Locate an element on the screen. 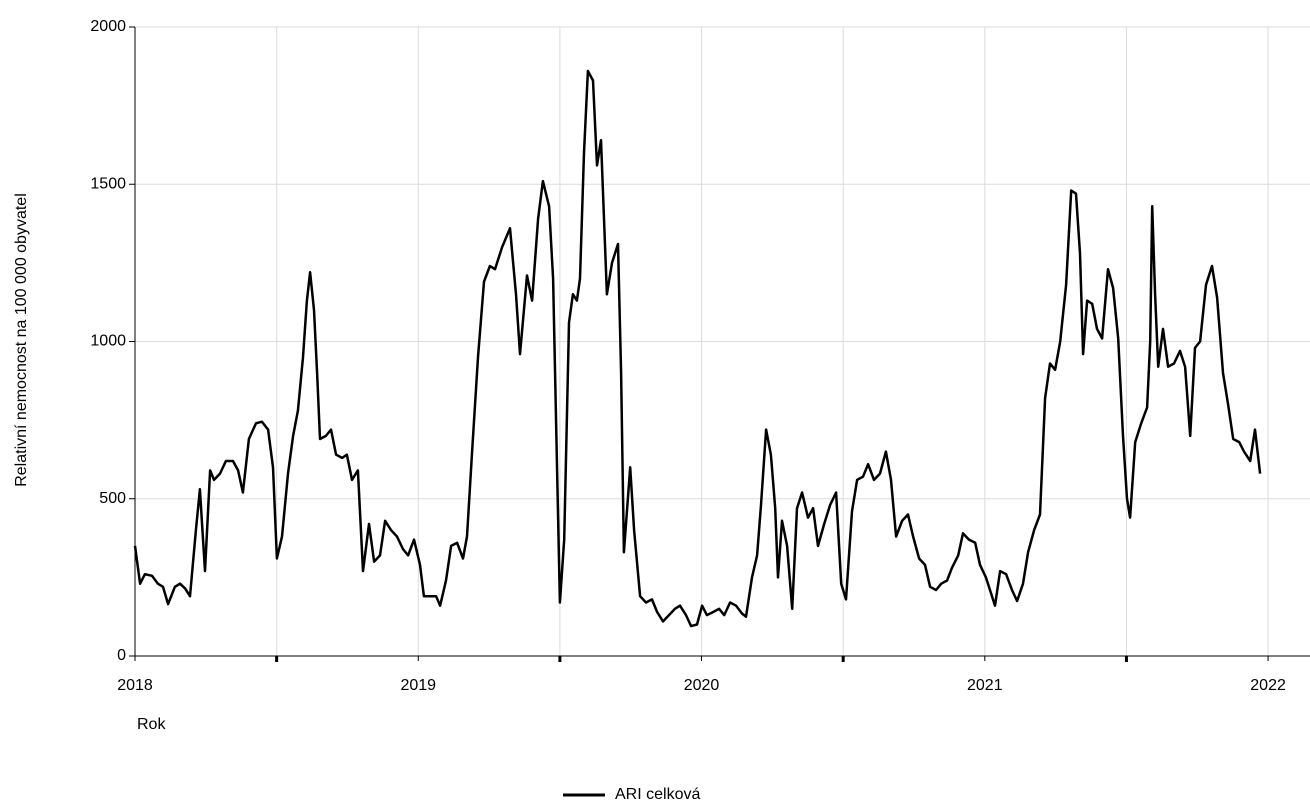 The width and height of the screenshot is (1310, 802). legend-label: ARI celková is located at coordinates (657, 794).